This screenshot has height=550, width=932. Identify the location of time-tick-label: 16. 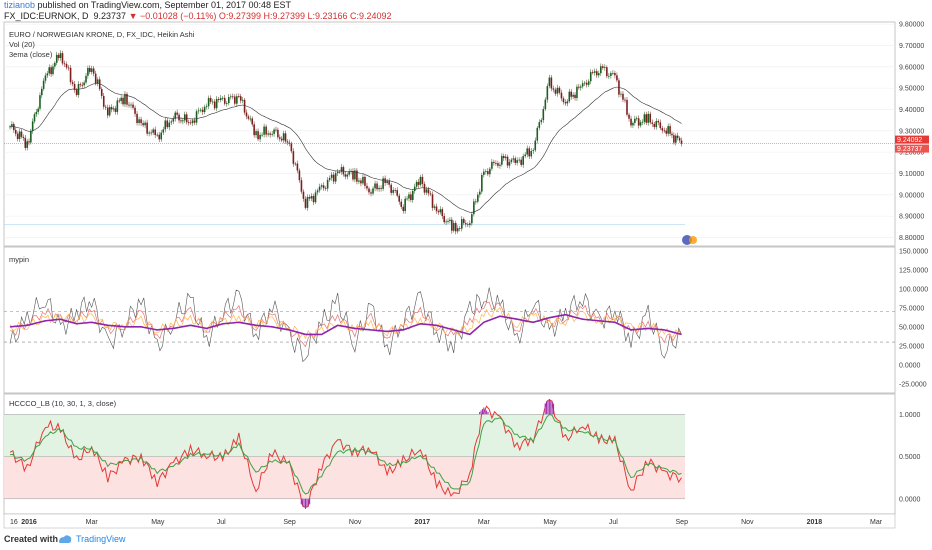
(14, 522).